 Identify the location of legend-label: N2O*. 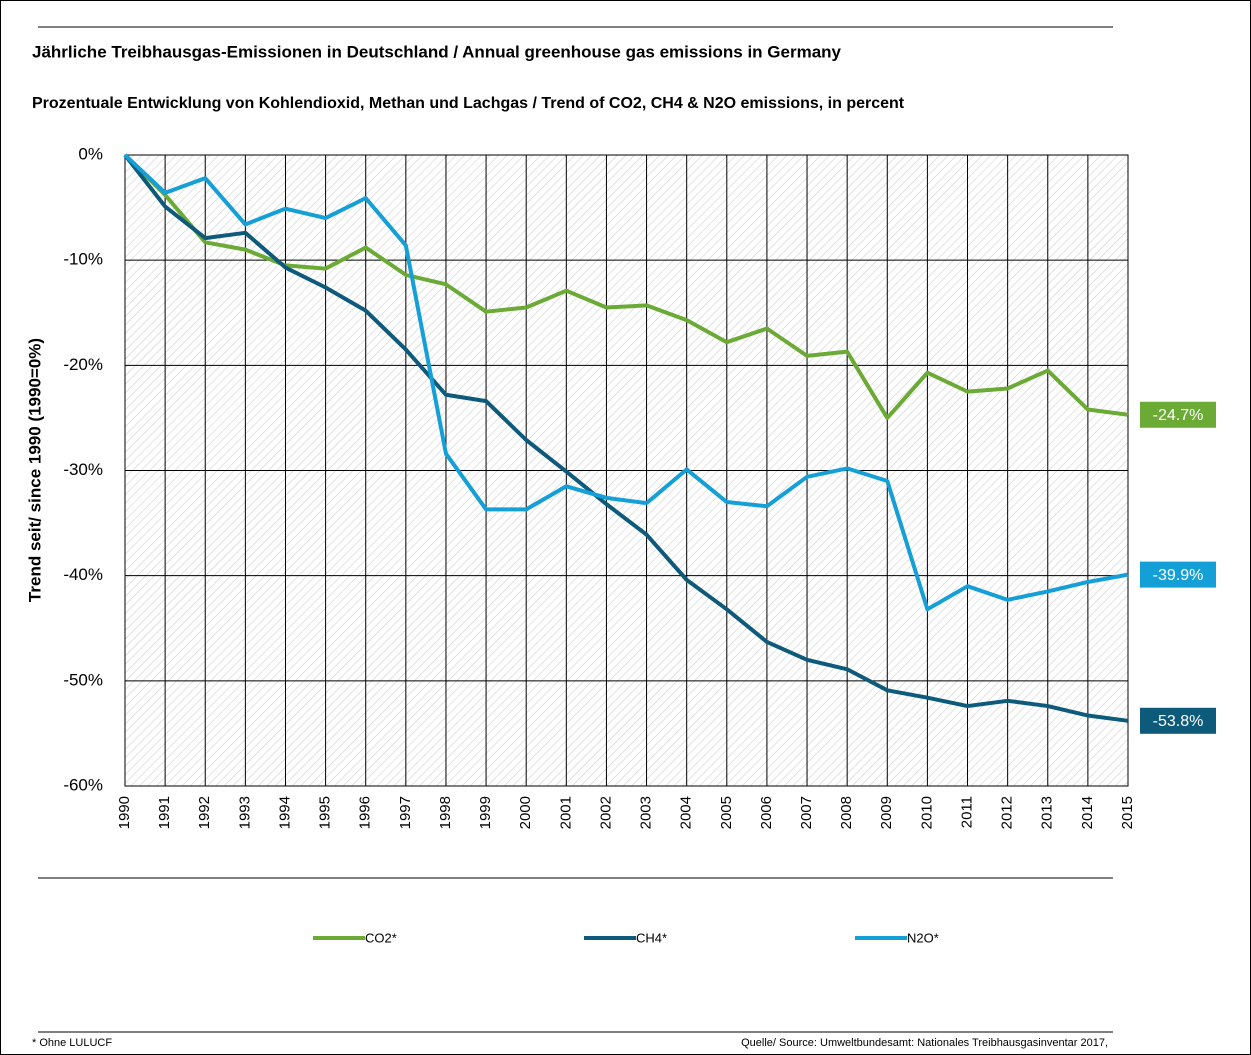
(923, 937).